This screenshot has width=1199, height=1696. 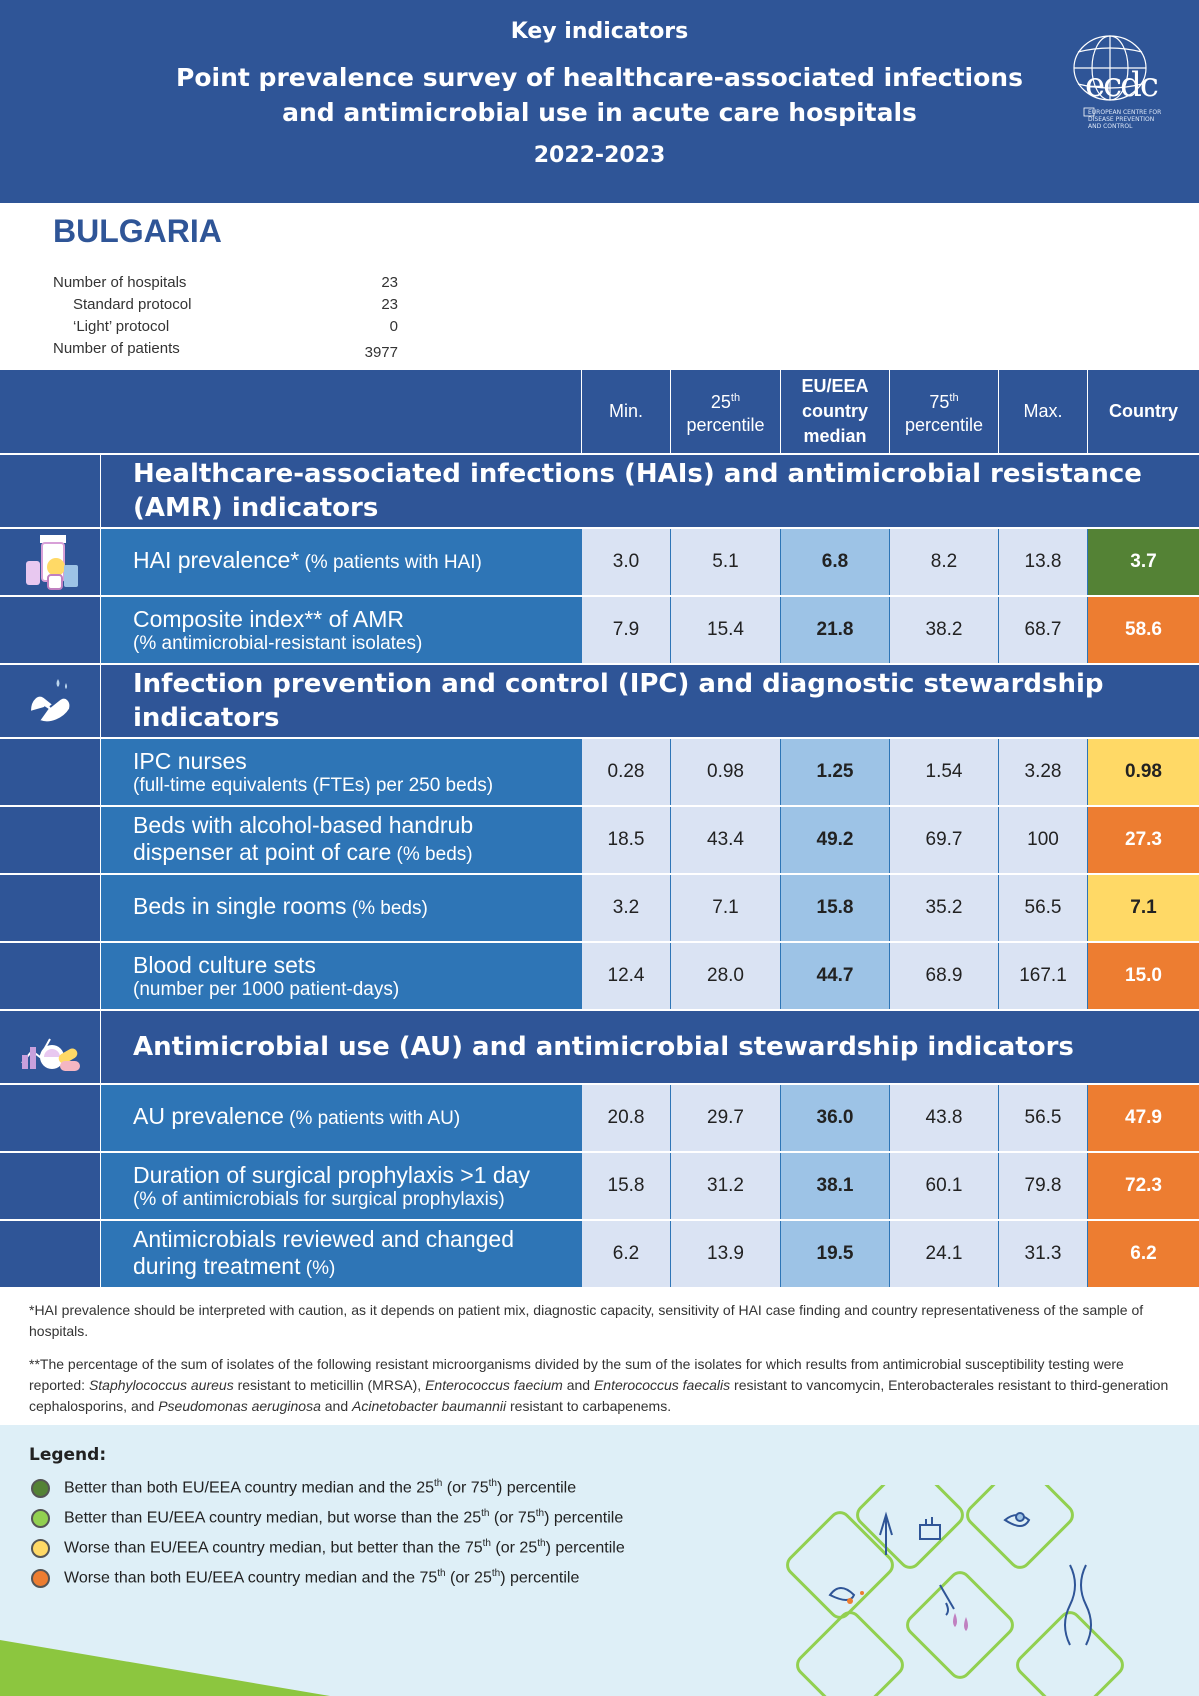 What do you see at coordinates (735, 397) in the screenshot?
I see `col-p25-sup: th` at bounding box center [735, 397].